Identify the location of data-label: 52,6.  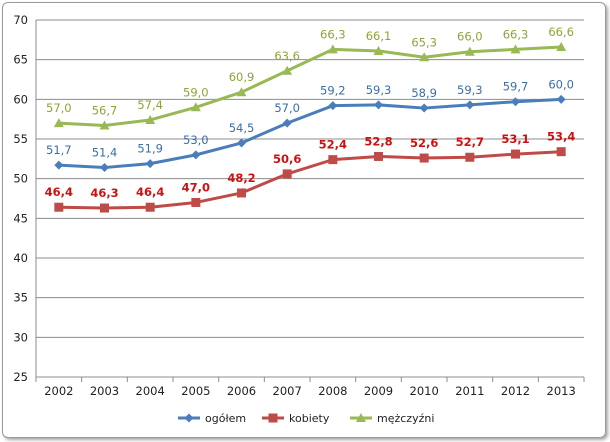
(424, 143).